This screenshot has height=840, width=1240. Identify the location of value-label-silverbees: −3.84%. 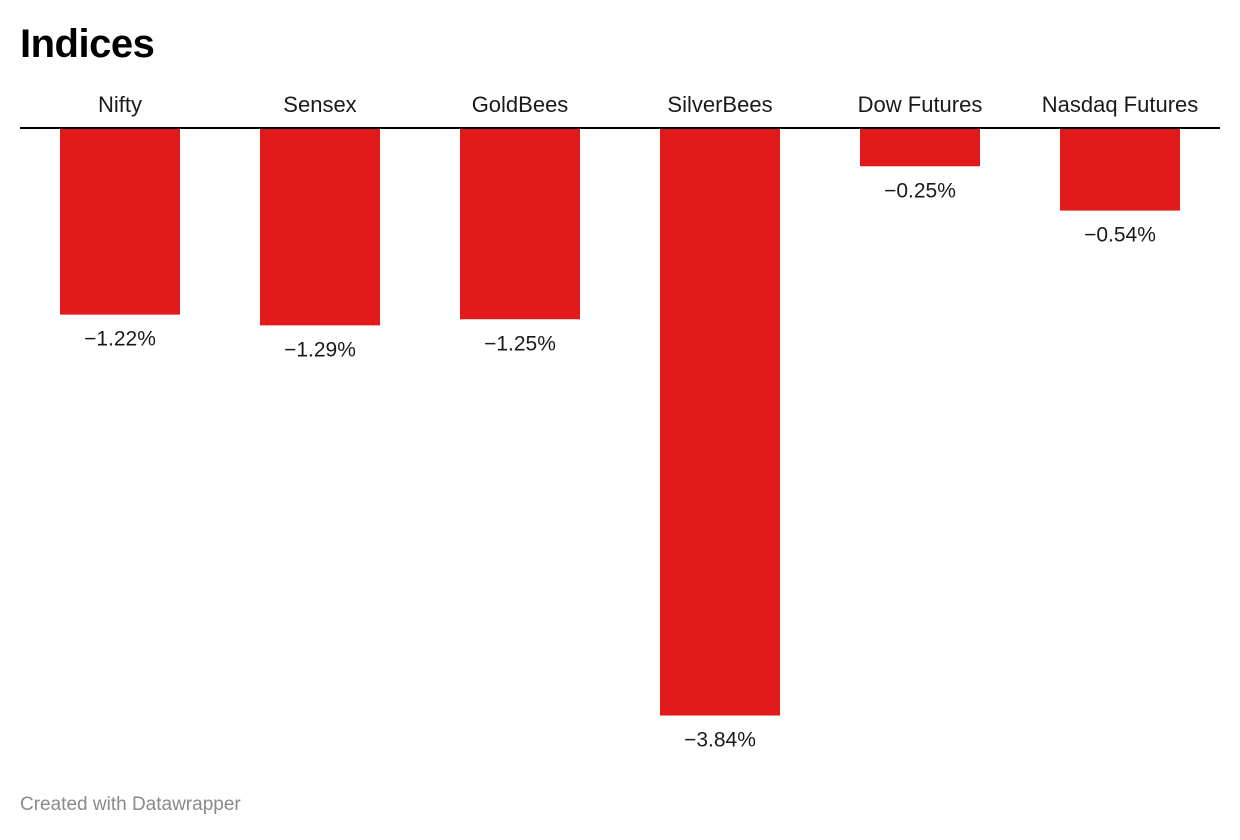
(720, 740).